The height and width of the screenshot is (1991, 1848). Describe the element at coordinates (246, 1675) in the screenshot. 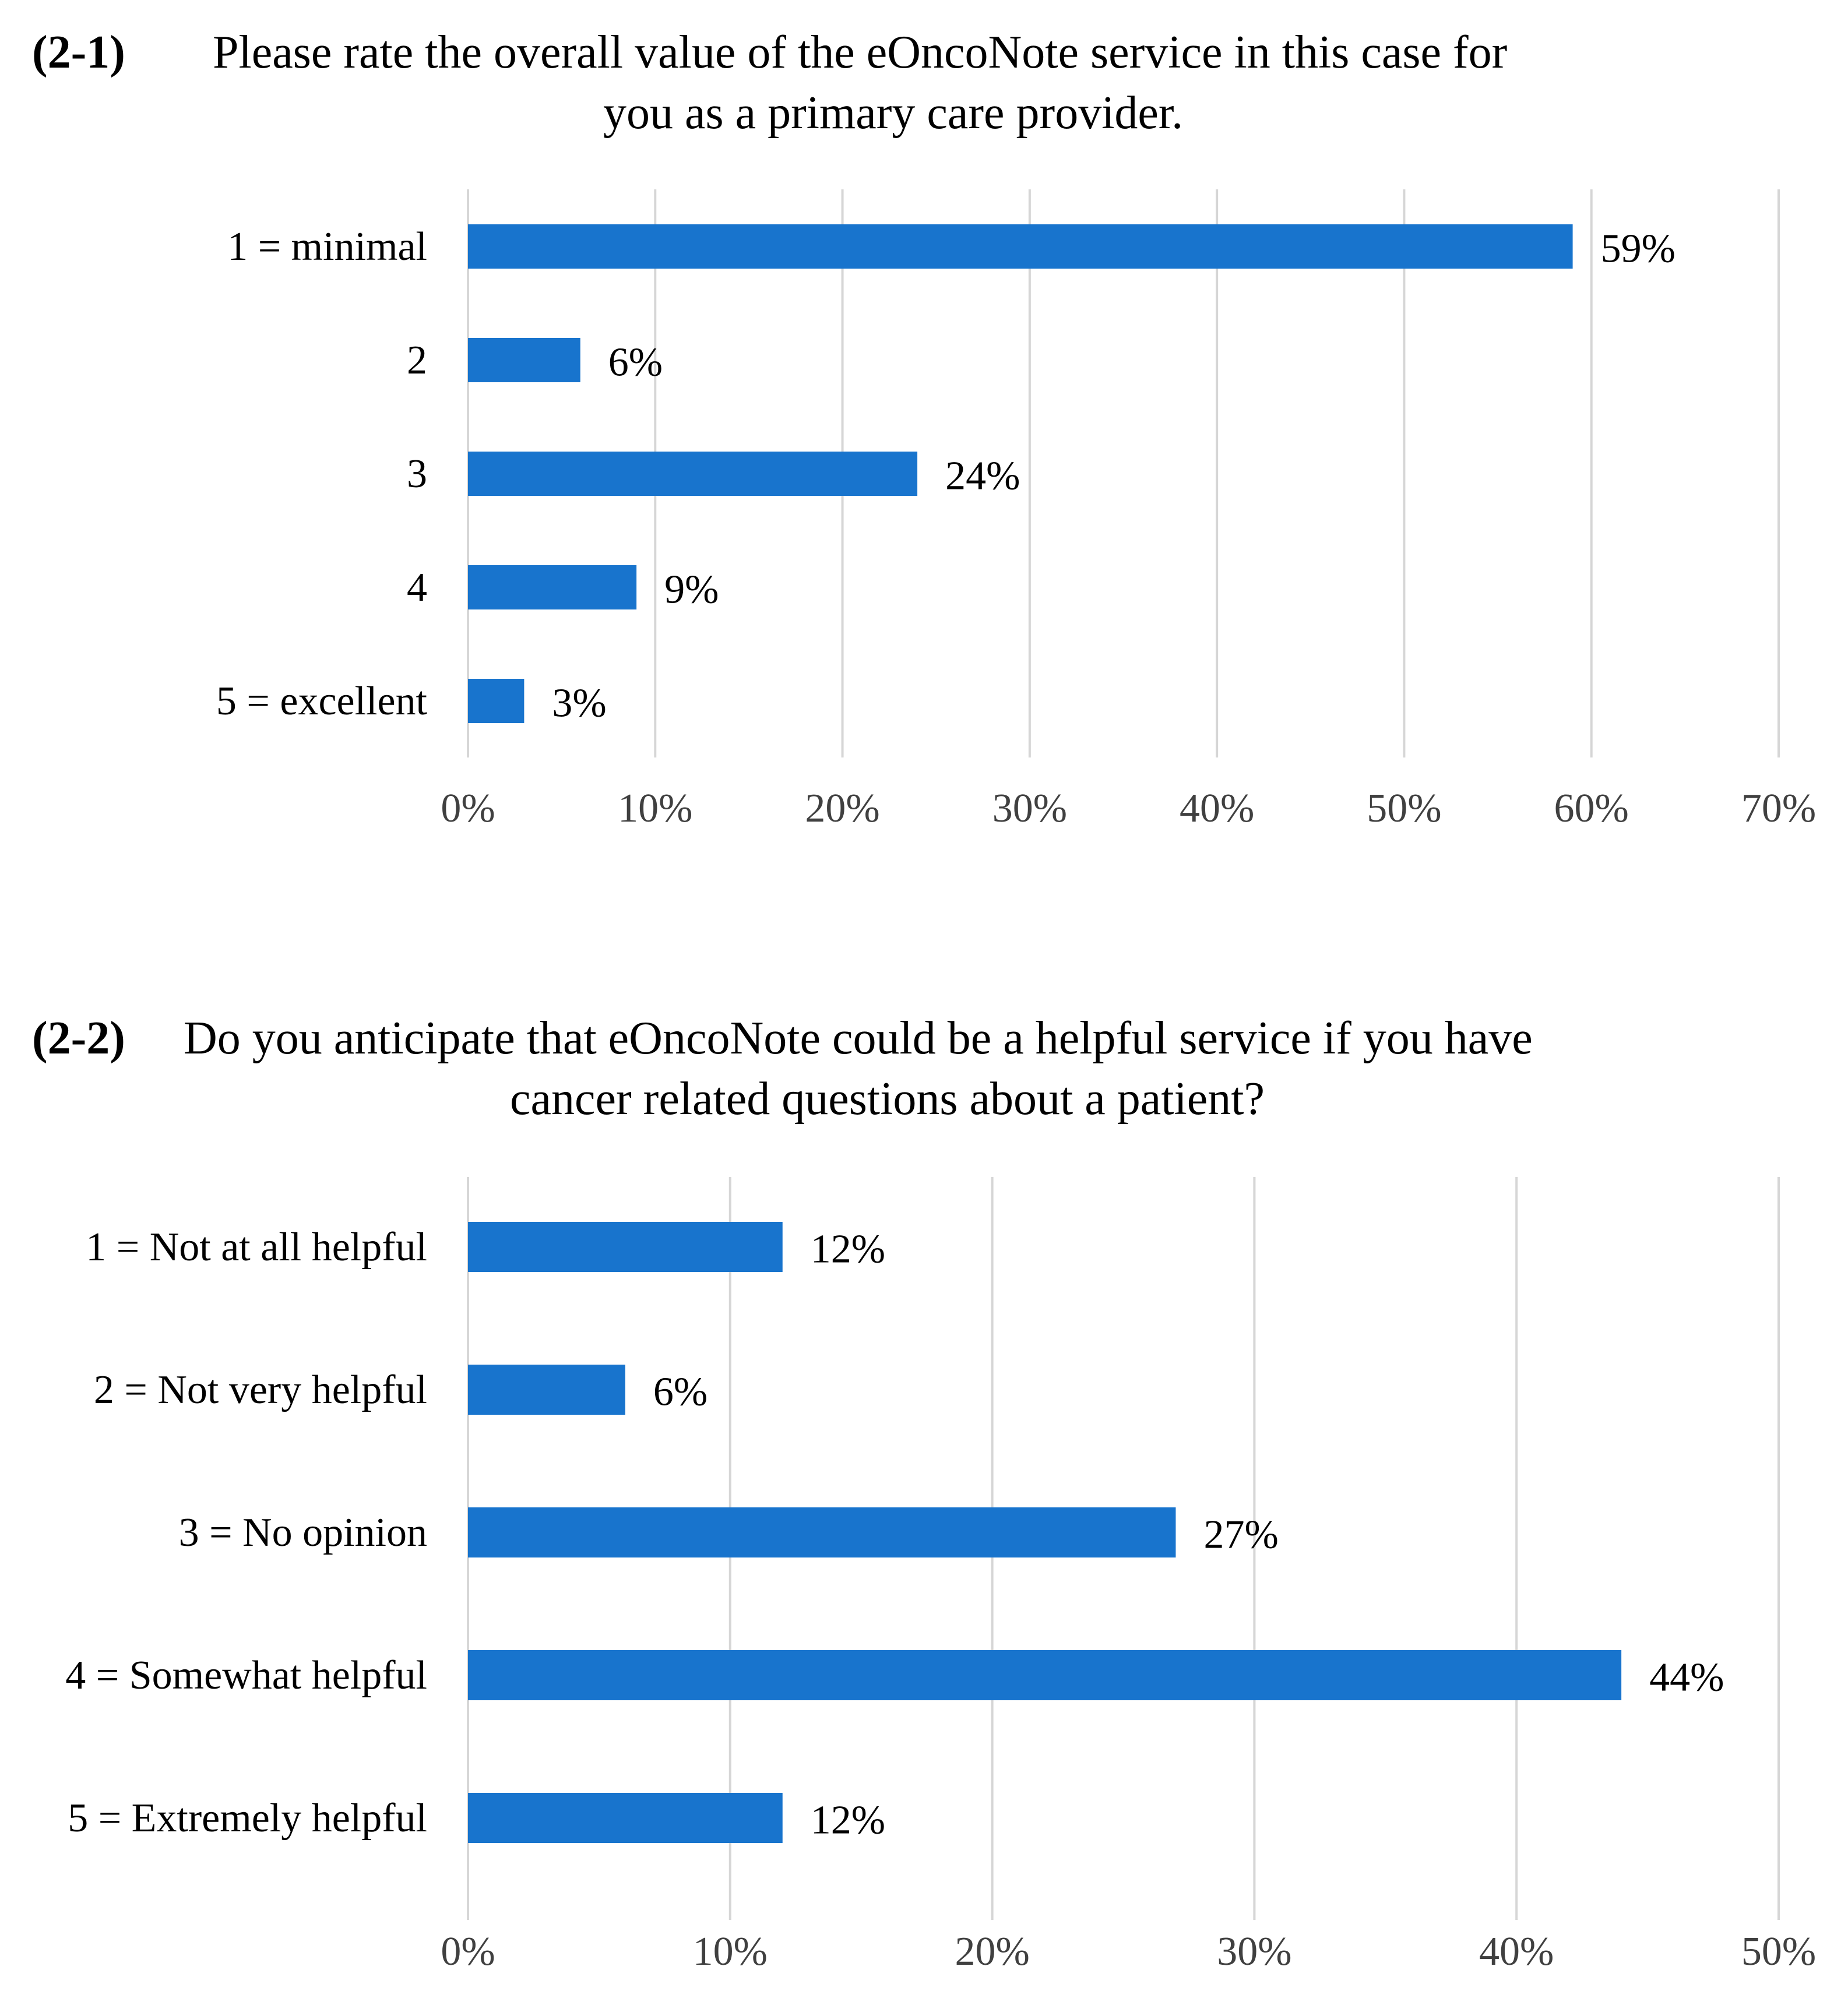

I see `category-label: 4 = Somewhat helpful` at that location.